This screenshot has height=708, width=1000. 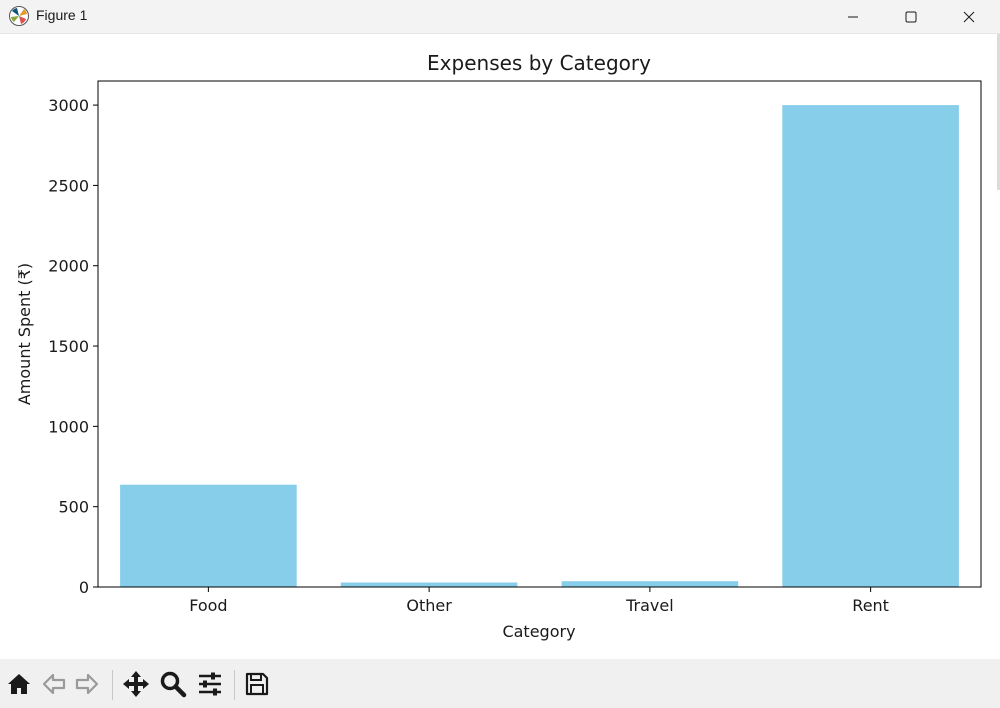 I want to click on pan-button, so click(x=136, y=684).